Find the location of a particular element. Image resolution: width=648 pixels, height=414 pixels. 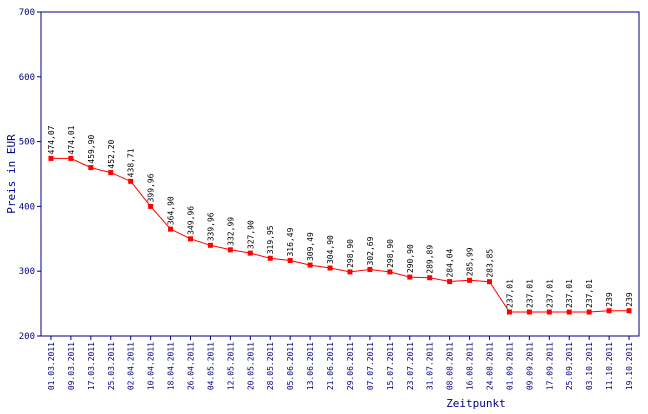

data-label: 364,90 is located at coordinates (171, 210).